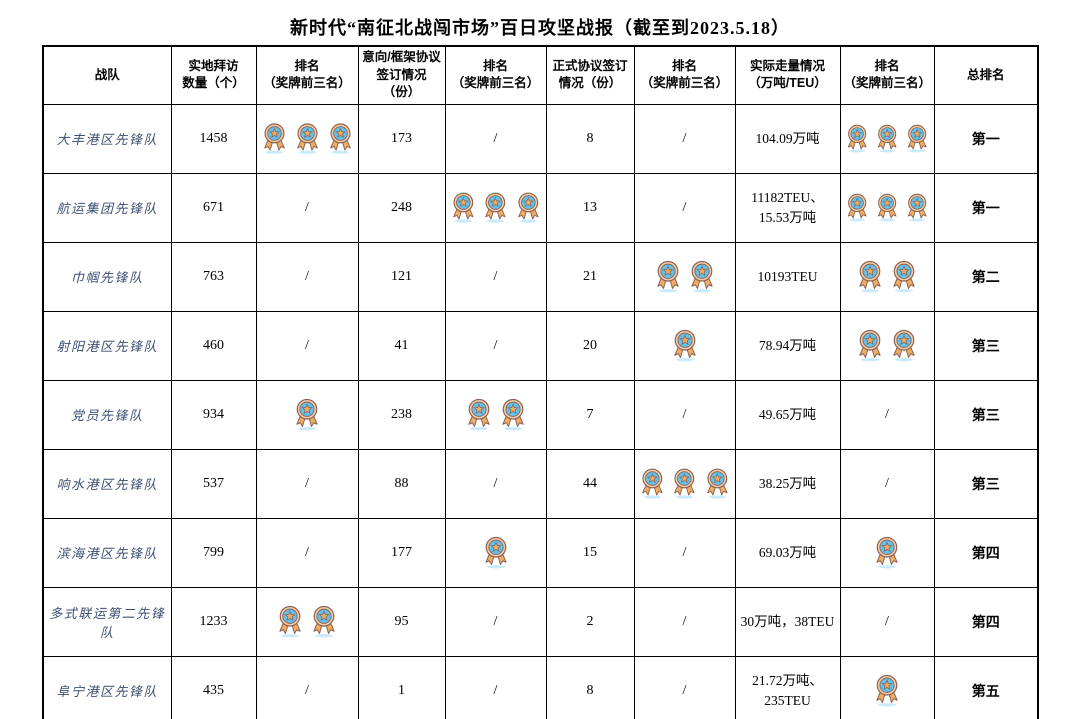 The width and height of the screenshot is (1080, 719). What do you see at coordinates (213, 75) in the screenshot?
I see `column-header-1: 实地拜访 数量（个）` at bounding box center [213, 75].